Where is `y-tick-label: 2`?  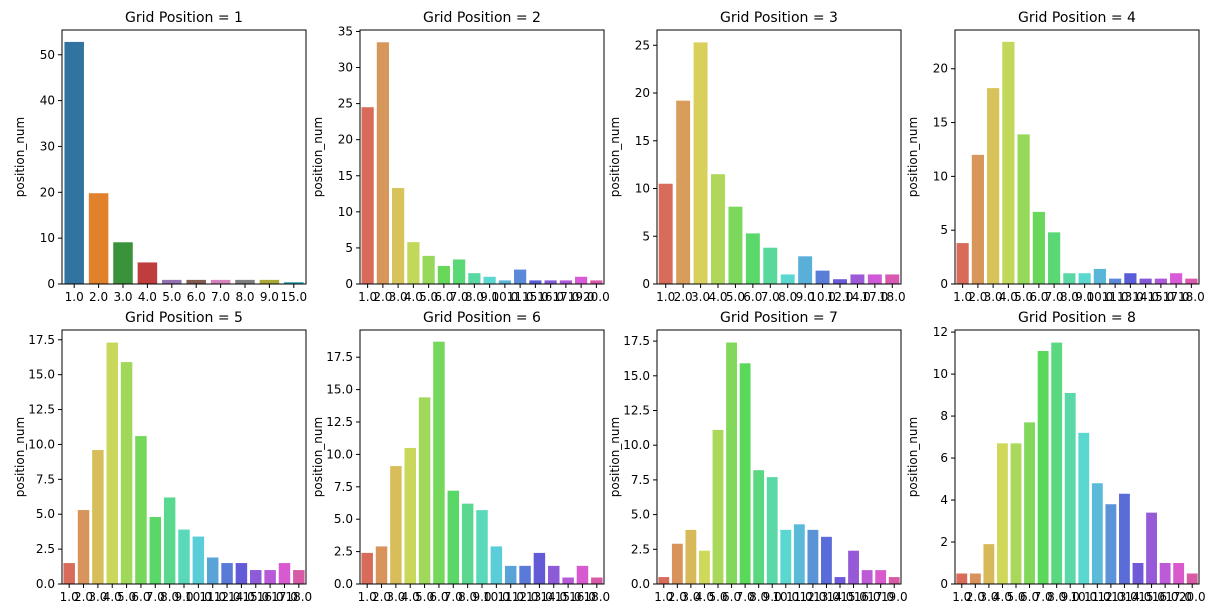 y-tick-label: 2 is located at coordinates (944, 542).